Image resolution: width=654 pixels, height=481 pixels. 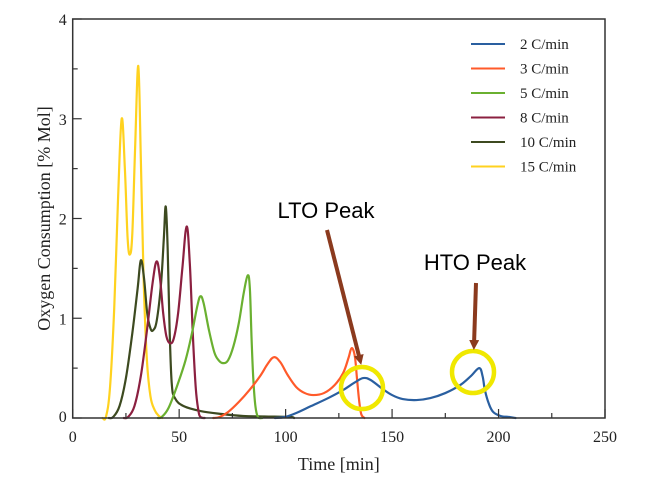 What do you see at coordinates (392, 437) in the screenshot?
I see `x-tick-label: 150` at bounding box center [392, 437].